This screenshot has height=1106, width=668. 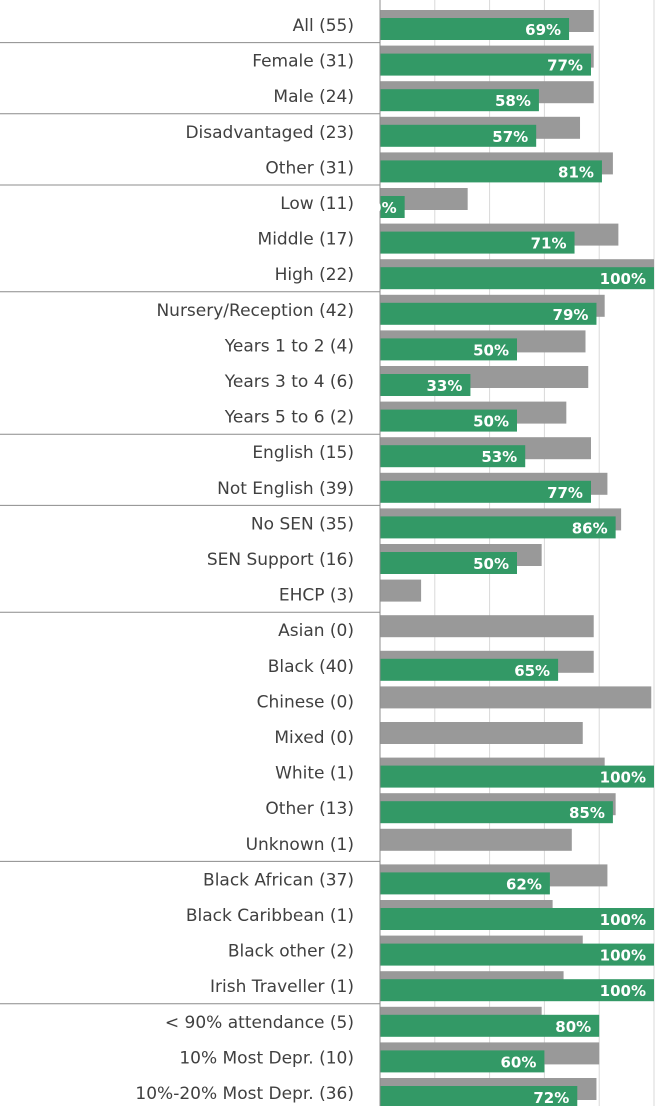 I want to click on data-label: 33%, so click(x=445, y=386).